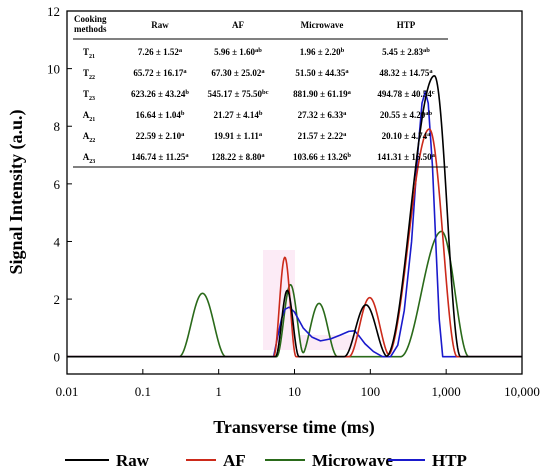 The width and height of the screenshot is (550, 476). I want to click on y-tick-label: 8, so click(57, 126).